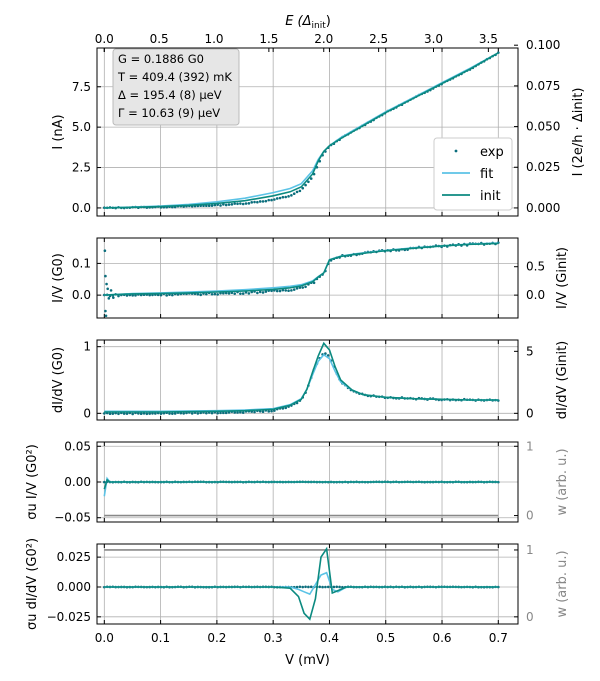 This screenshot has width=600, height=681. Describe the element at coordinates (530, 550) in the screenshot. I see `y-right-tick-label: 1` at that location.